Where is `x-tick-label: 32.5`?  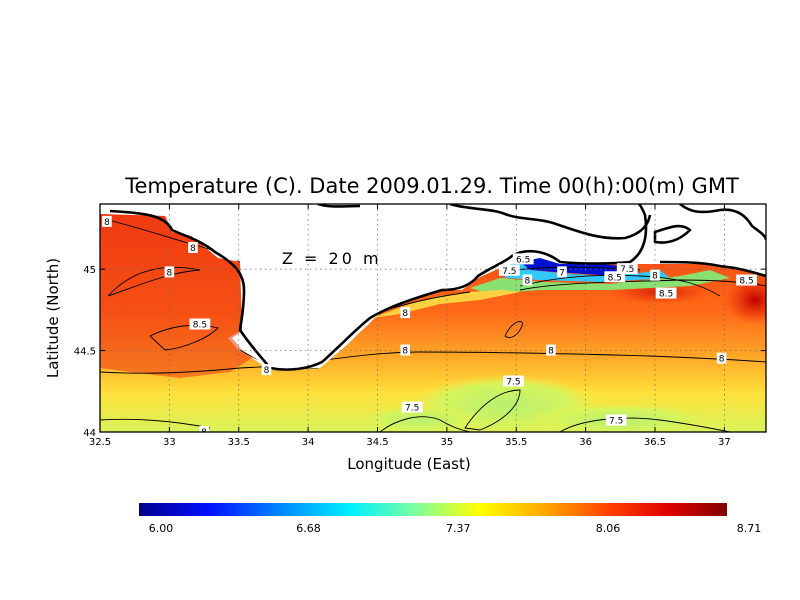
x-tick-label: 32.5 is located at coordinates (100, 442).